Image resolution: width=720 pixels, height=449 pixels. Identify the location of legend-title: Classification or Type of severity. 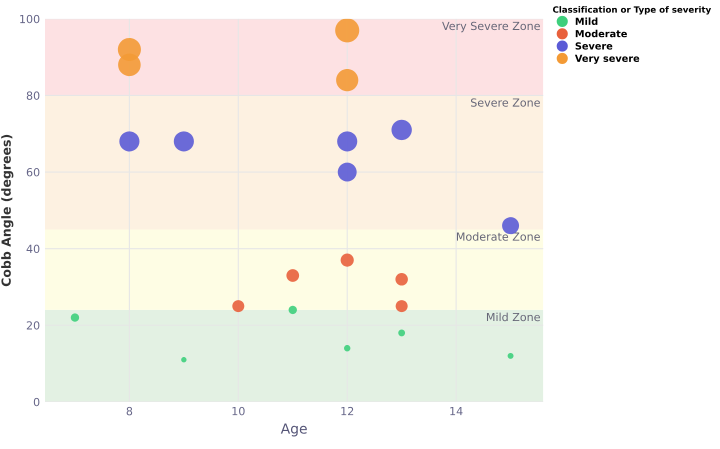
(632, 10).